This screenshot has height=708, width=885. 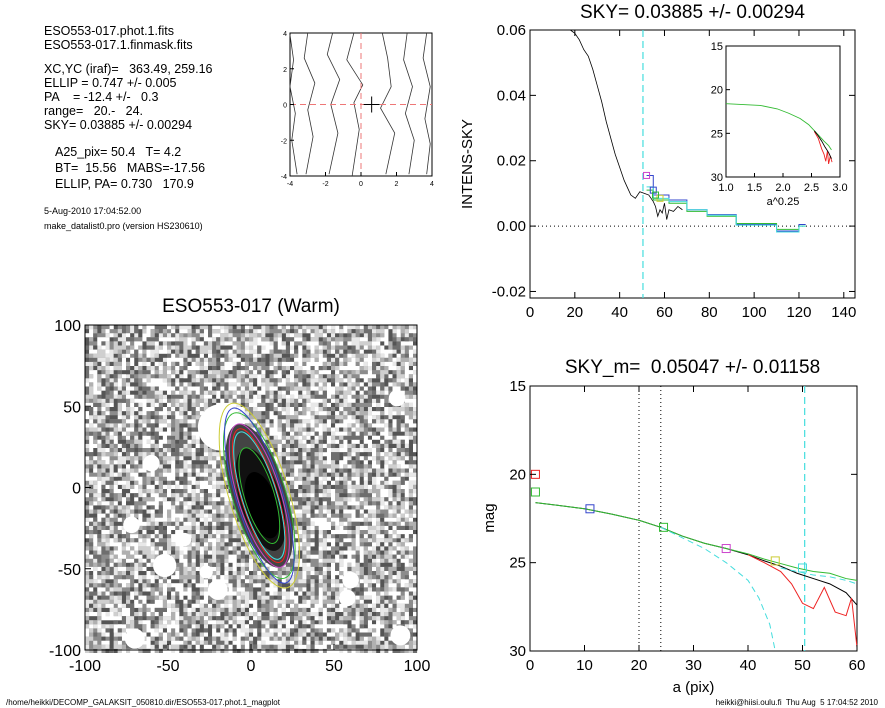 I want to click on image-xtick-label: 0, so click(x=251, y=666).